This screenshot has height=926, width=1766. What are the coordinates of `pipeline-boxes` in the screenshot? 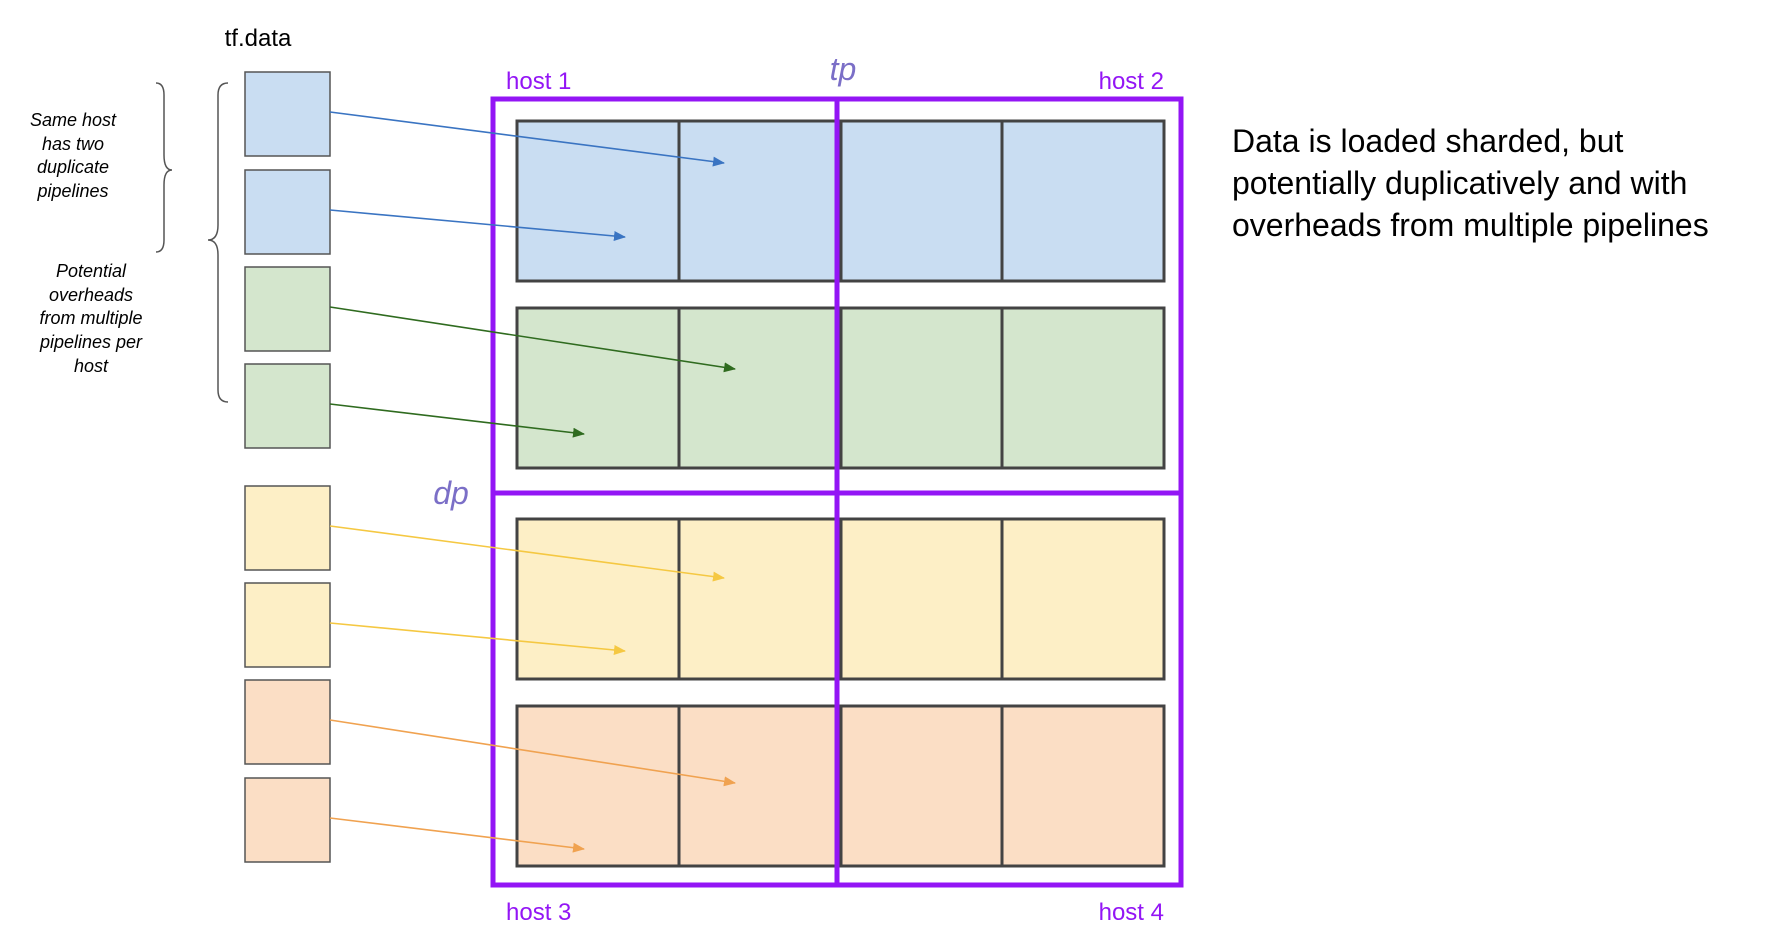 It's located at (287, 467).